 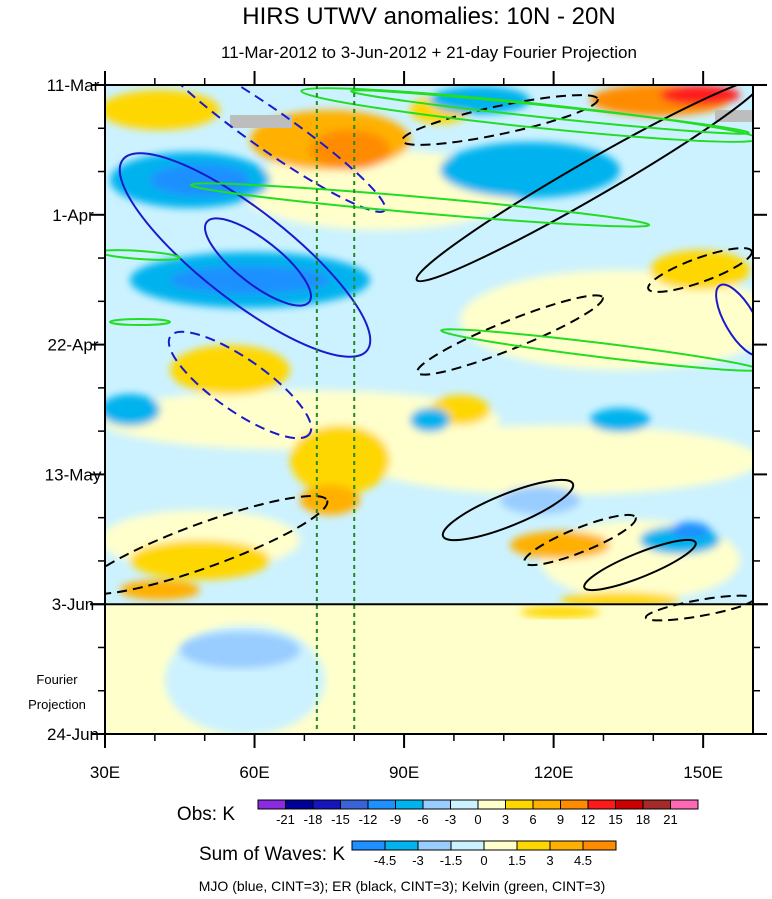 What do you see at coordinates (261, 121) in the screenshot?
I see `missing-data-patch` at bounding box center [261, 121].